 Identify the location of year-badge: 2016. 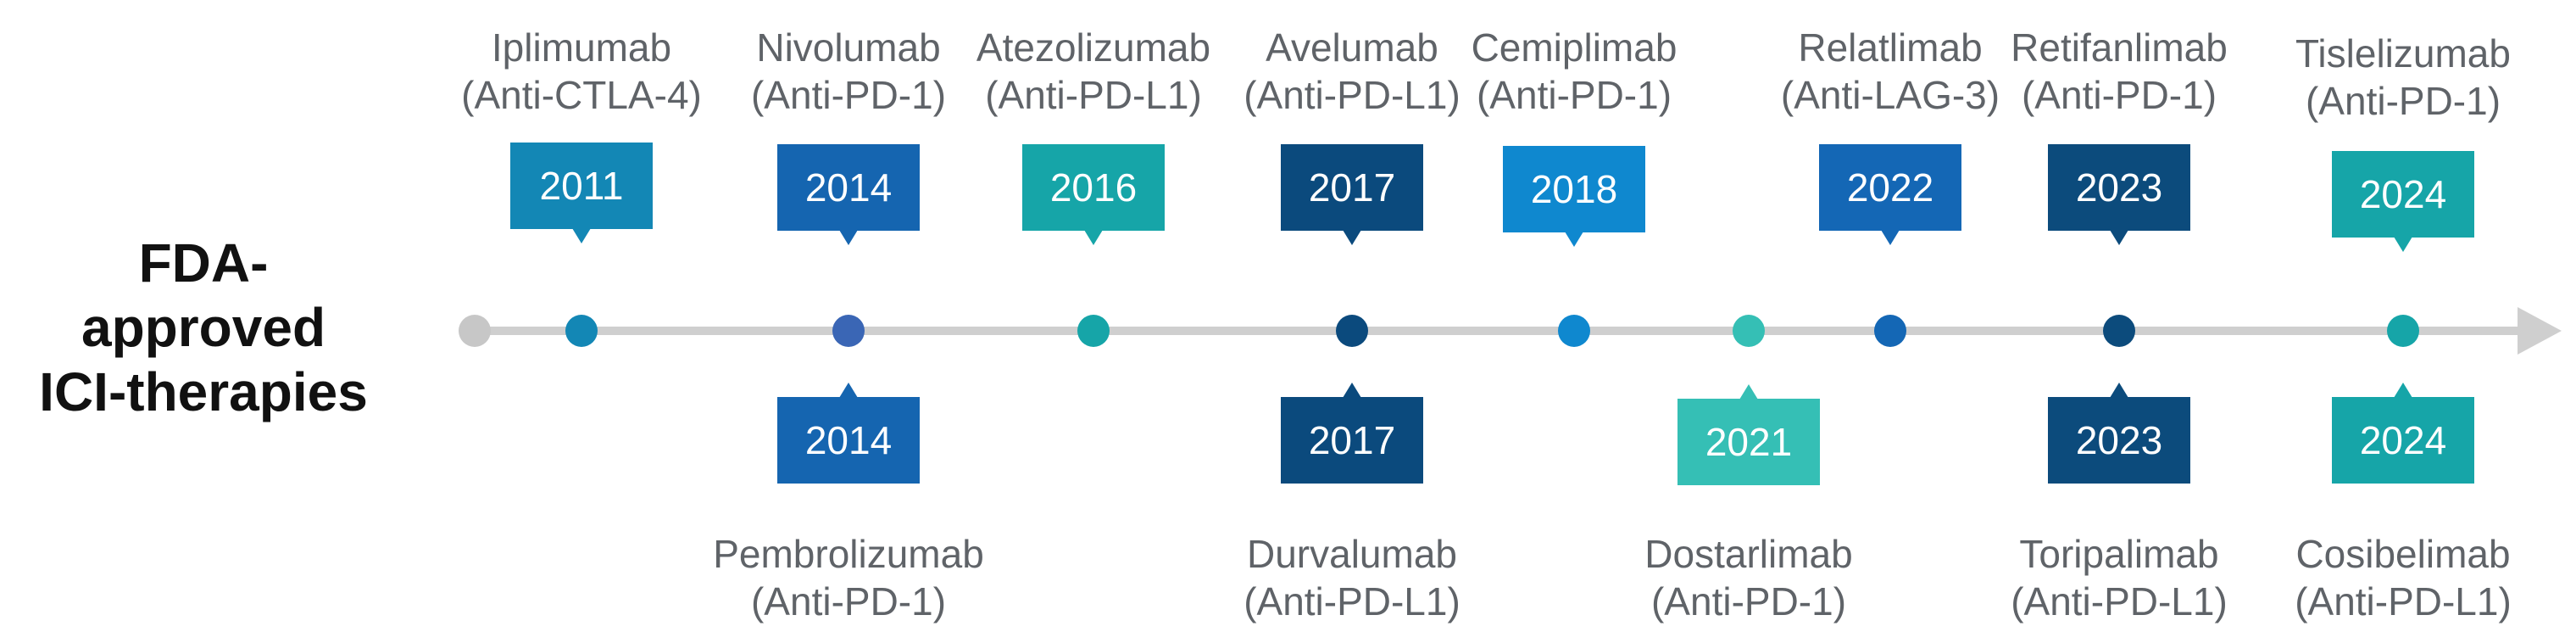
(1093, 194).